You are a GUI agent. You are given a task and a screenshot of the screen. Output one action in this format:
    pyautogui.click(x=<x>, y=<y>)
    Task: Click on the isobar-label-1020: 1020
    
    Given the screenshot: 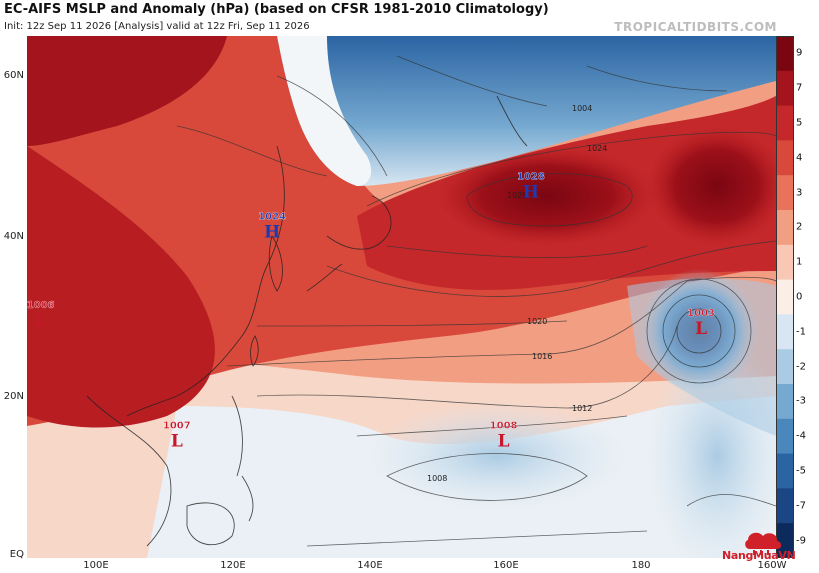 What is the action you would take?
    pyautogui.click(x=537, y=321)
    